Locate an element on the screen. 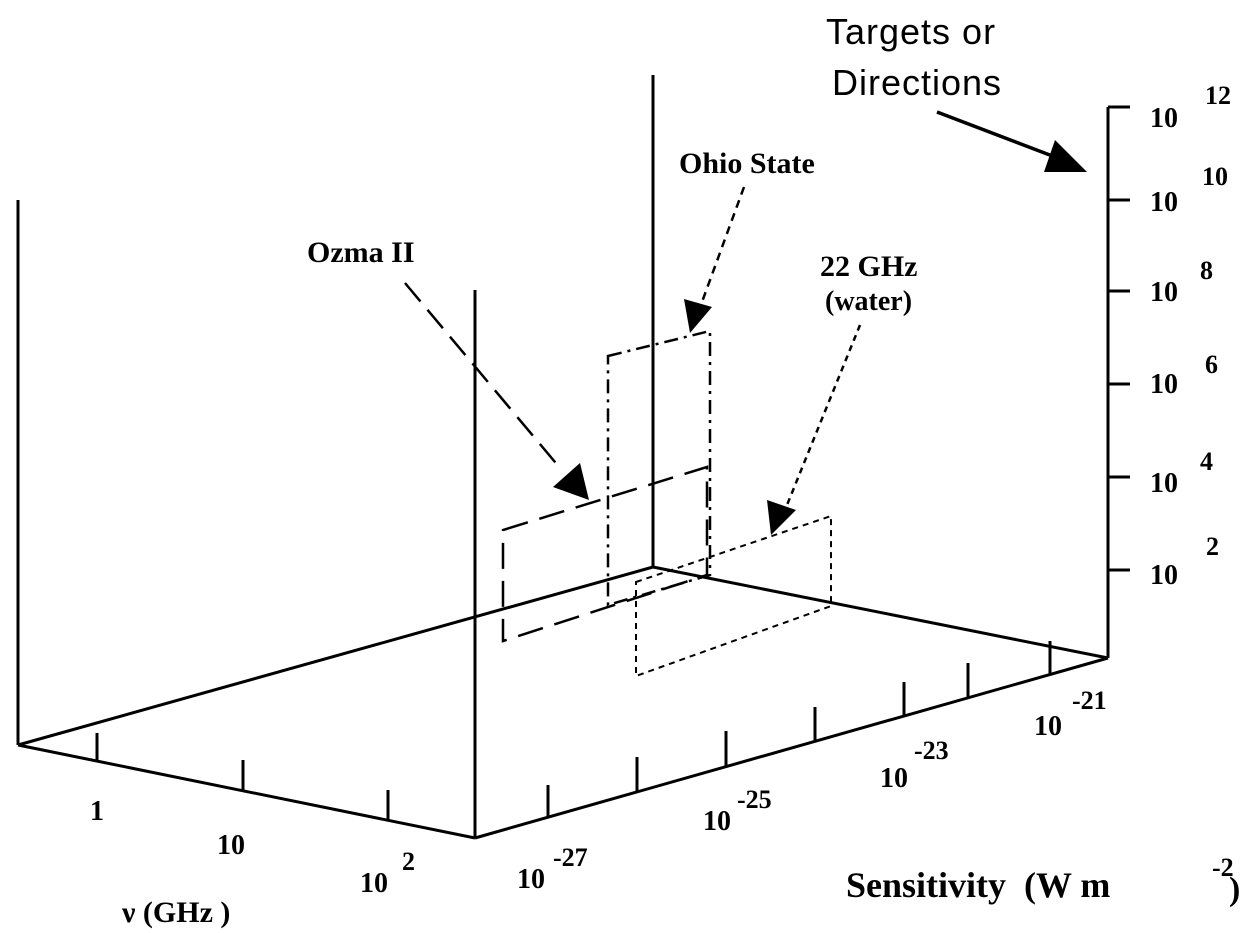  ftick-exp: 2 is located at coordinates (408, 861).